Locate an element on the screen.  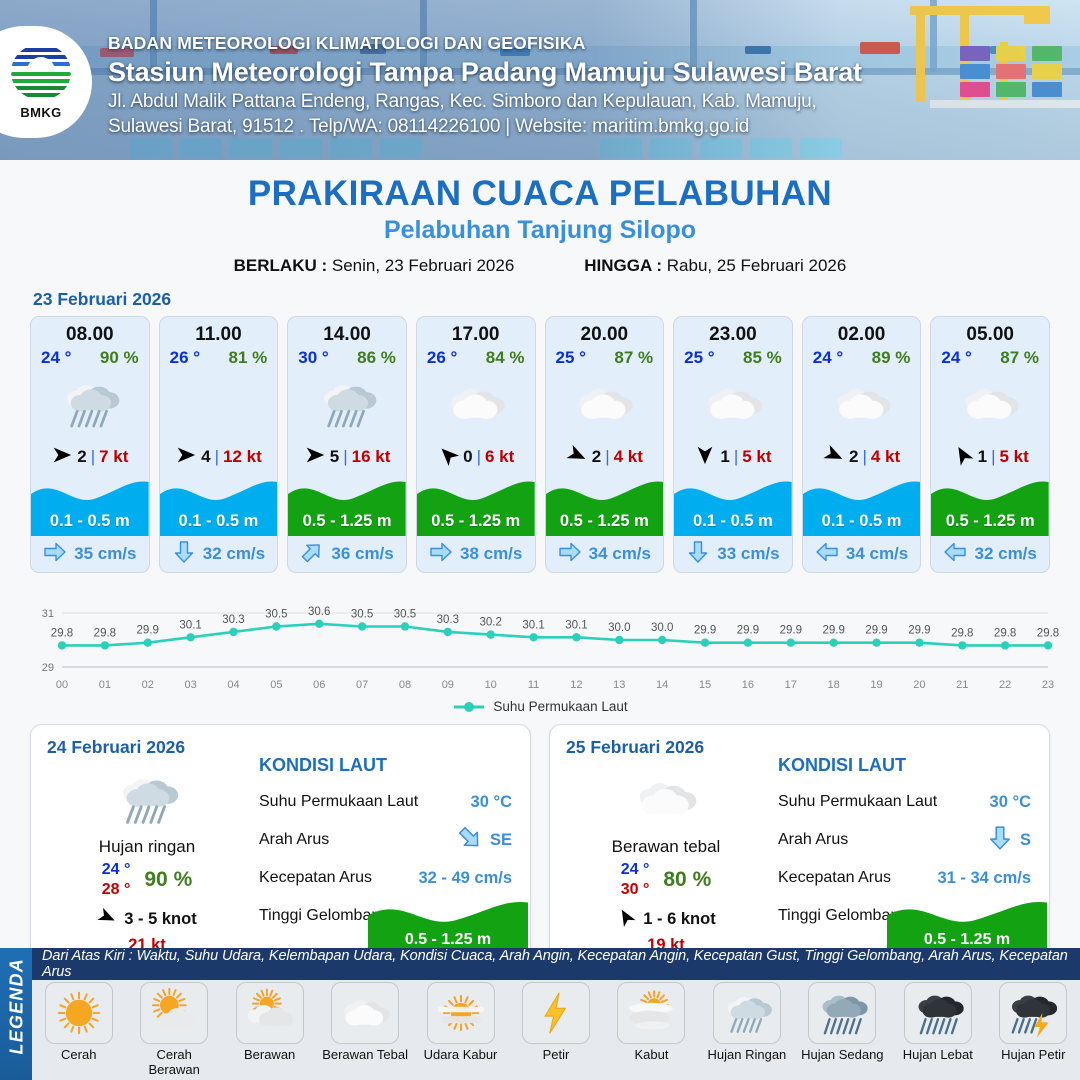
card-time: 23.00 is located at coordinates (733, 334).